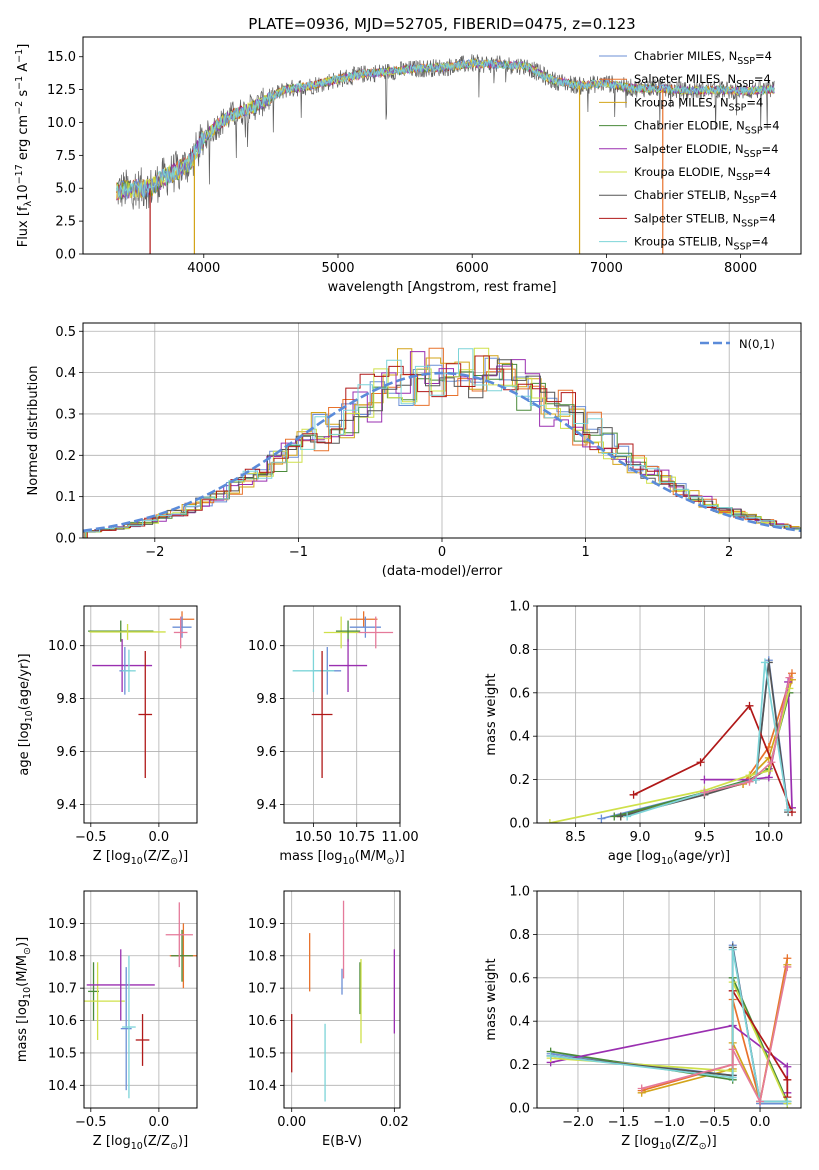  I want to click on normal-distribution-curve, so click(442, 452).